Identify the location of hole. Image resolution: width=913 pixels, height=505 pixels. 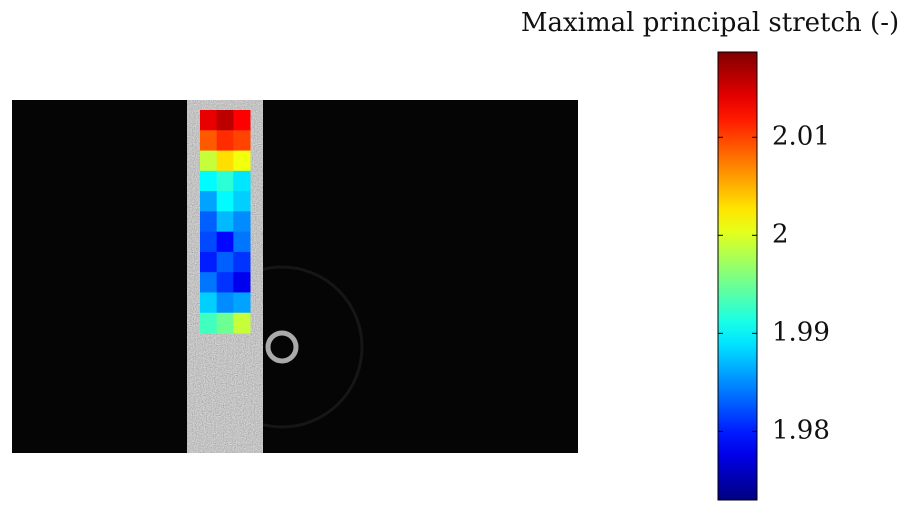
(282, 347).